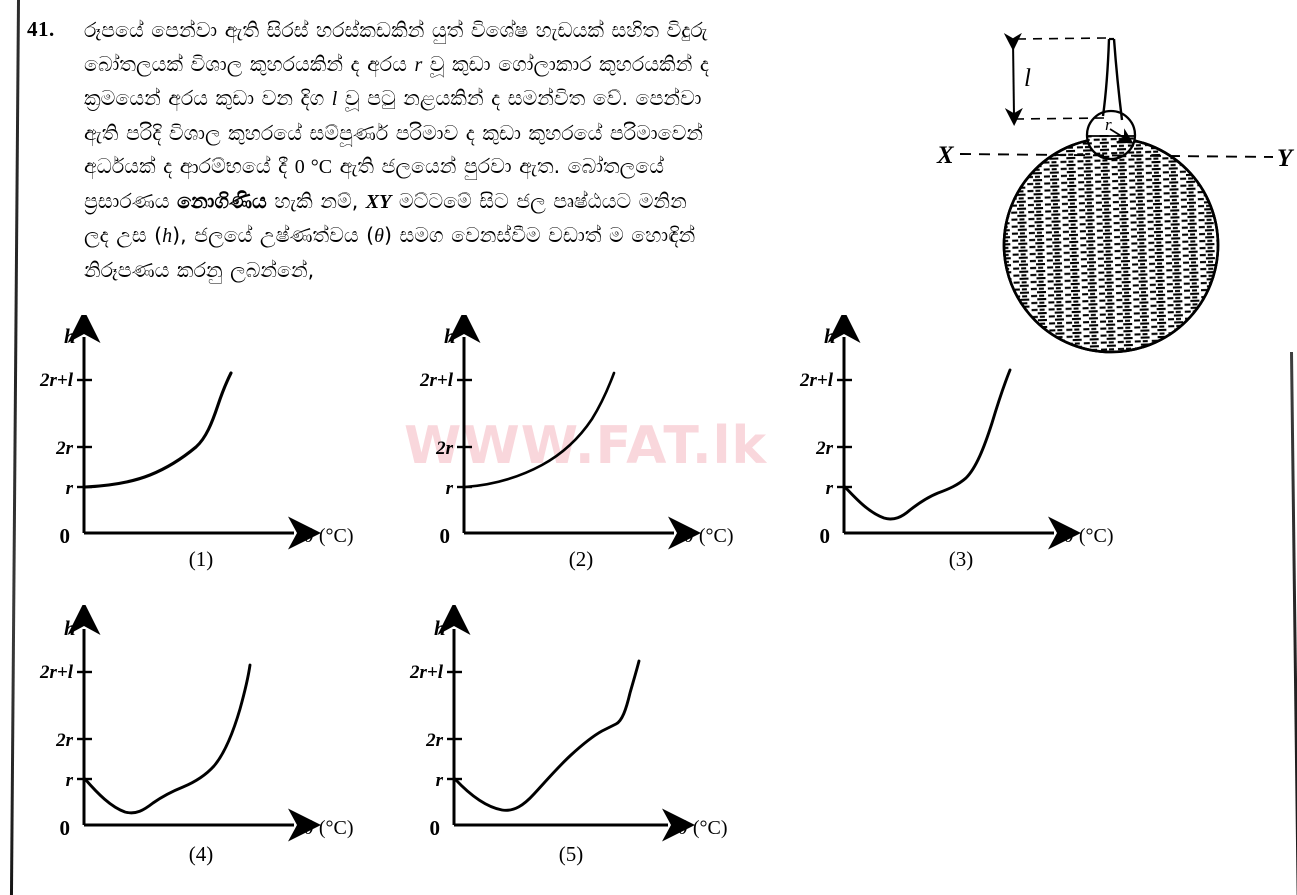  I want to click on option-1-graph: 2r+l 2r r 0 h θ (°C), so click(196, 430).